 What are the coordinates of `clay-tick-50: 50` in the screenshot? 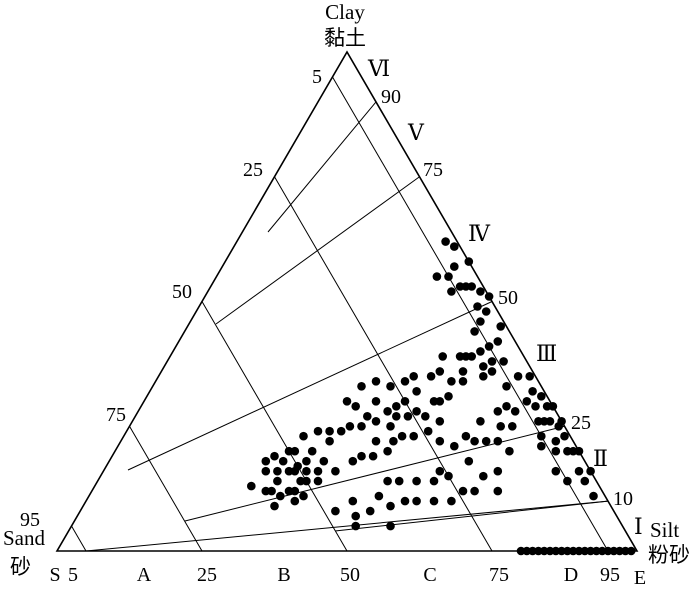 It's located at (182, 292).